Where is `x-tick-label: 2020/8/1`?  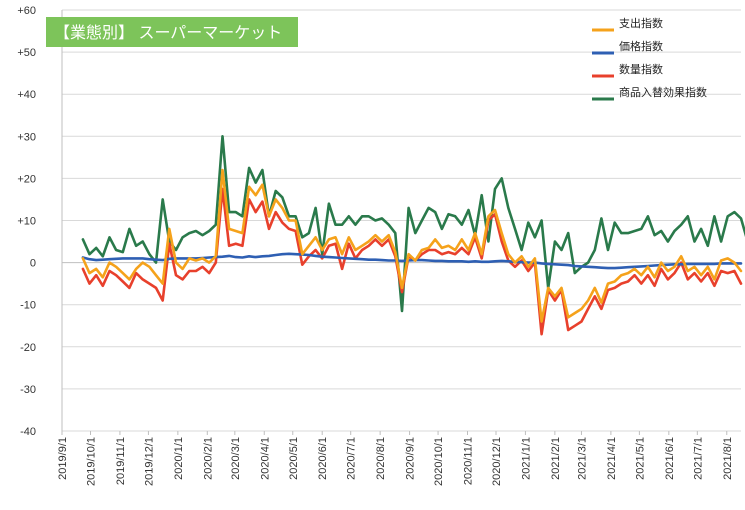 x-tick-label: 2020/8/1 is located at coordinates (381, 458).